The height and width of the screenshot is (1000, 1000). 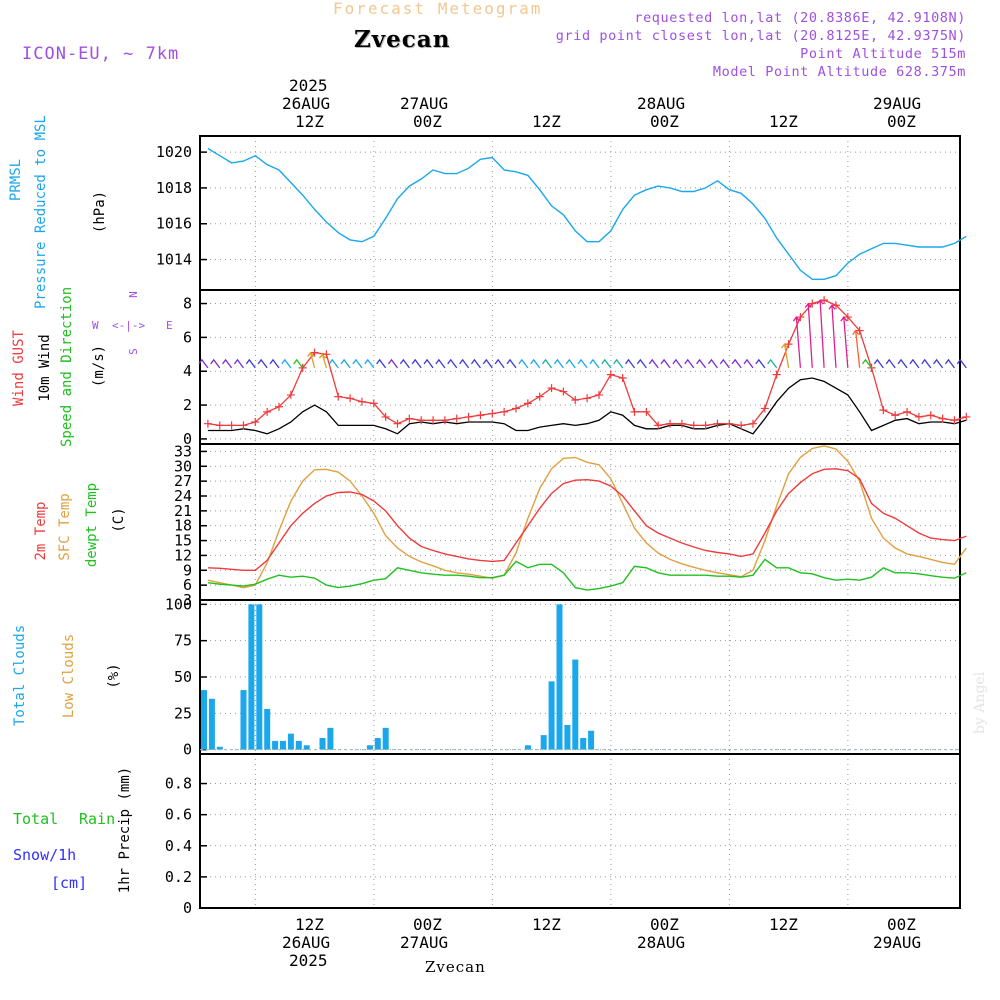 I want to click on bottom-hour-label: 12Z, so click(x=546, y=924).